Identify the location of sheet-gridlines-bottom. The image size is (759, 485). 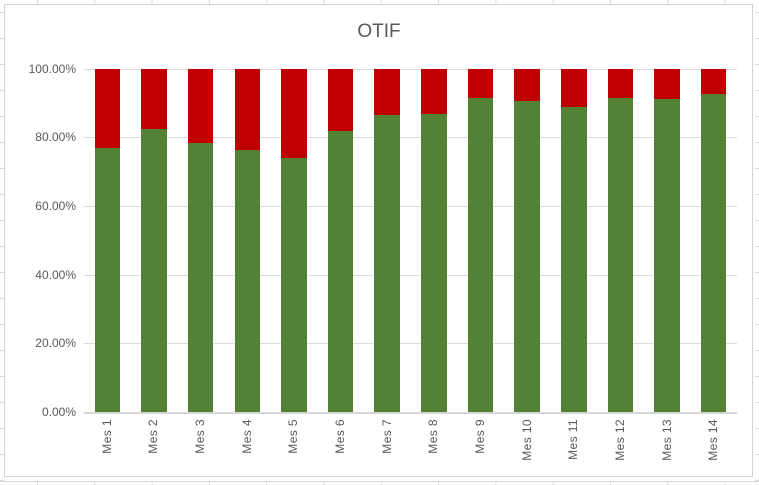
(379, 483).